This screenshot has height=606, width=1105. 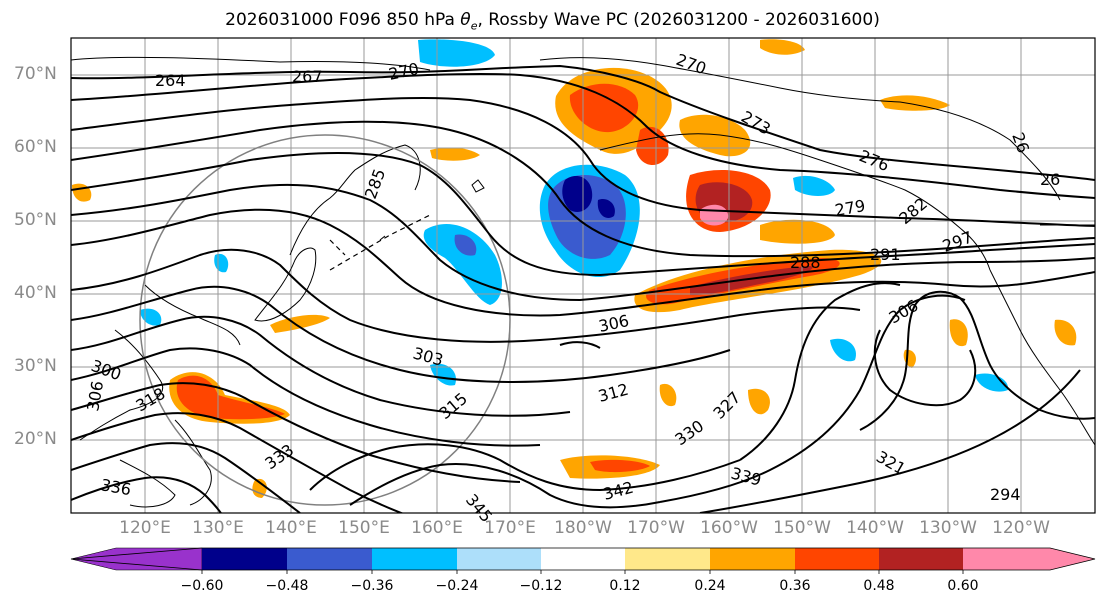 I want to click on contour-label: 327, so click(x=726, y=405).